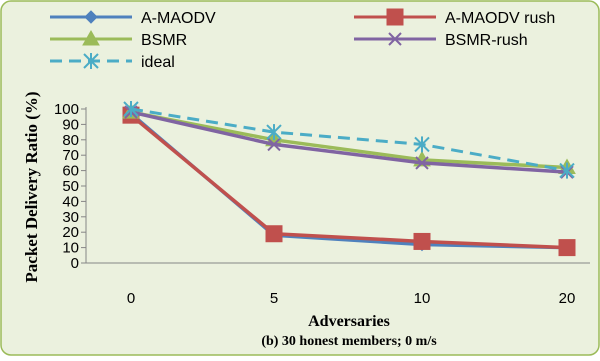  I want to click on legend-label: ideal, so click(158, 62).